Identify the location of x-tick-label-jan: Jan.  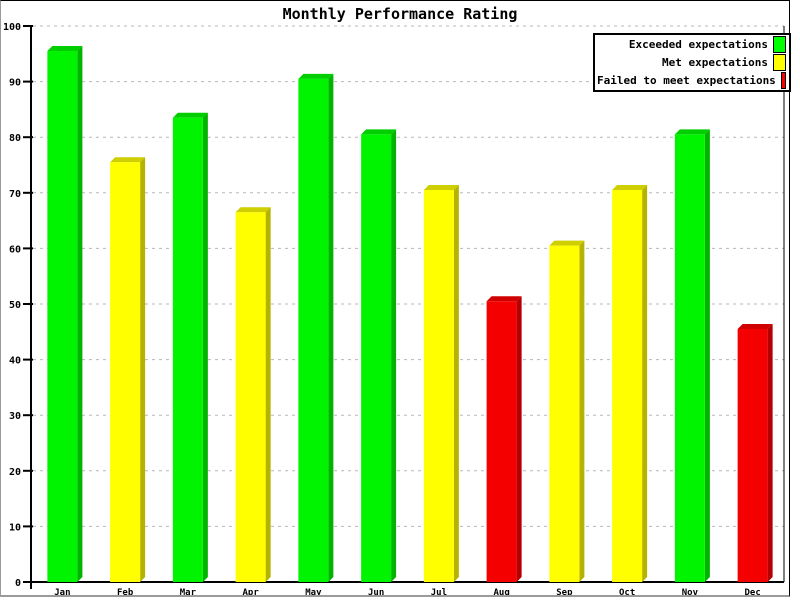
(62, 593).